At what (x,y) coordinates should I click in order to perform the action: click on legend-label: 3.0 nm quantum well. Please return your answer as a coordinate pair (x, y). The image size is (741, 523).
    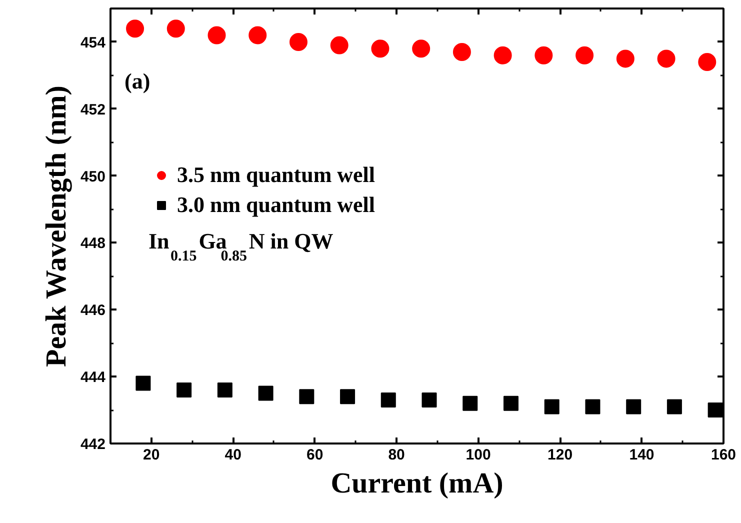
    Looking at the image, I should click on (276, 205).